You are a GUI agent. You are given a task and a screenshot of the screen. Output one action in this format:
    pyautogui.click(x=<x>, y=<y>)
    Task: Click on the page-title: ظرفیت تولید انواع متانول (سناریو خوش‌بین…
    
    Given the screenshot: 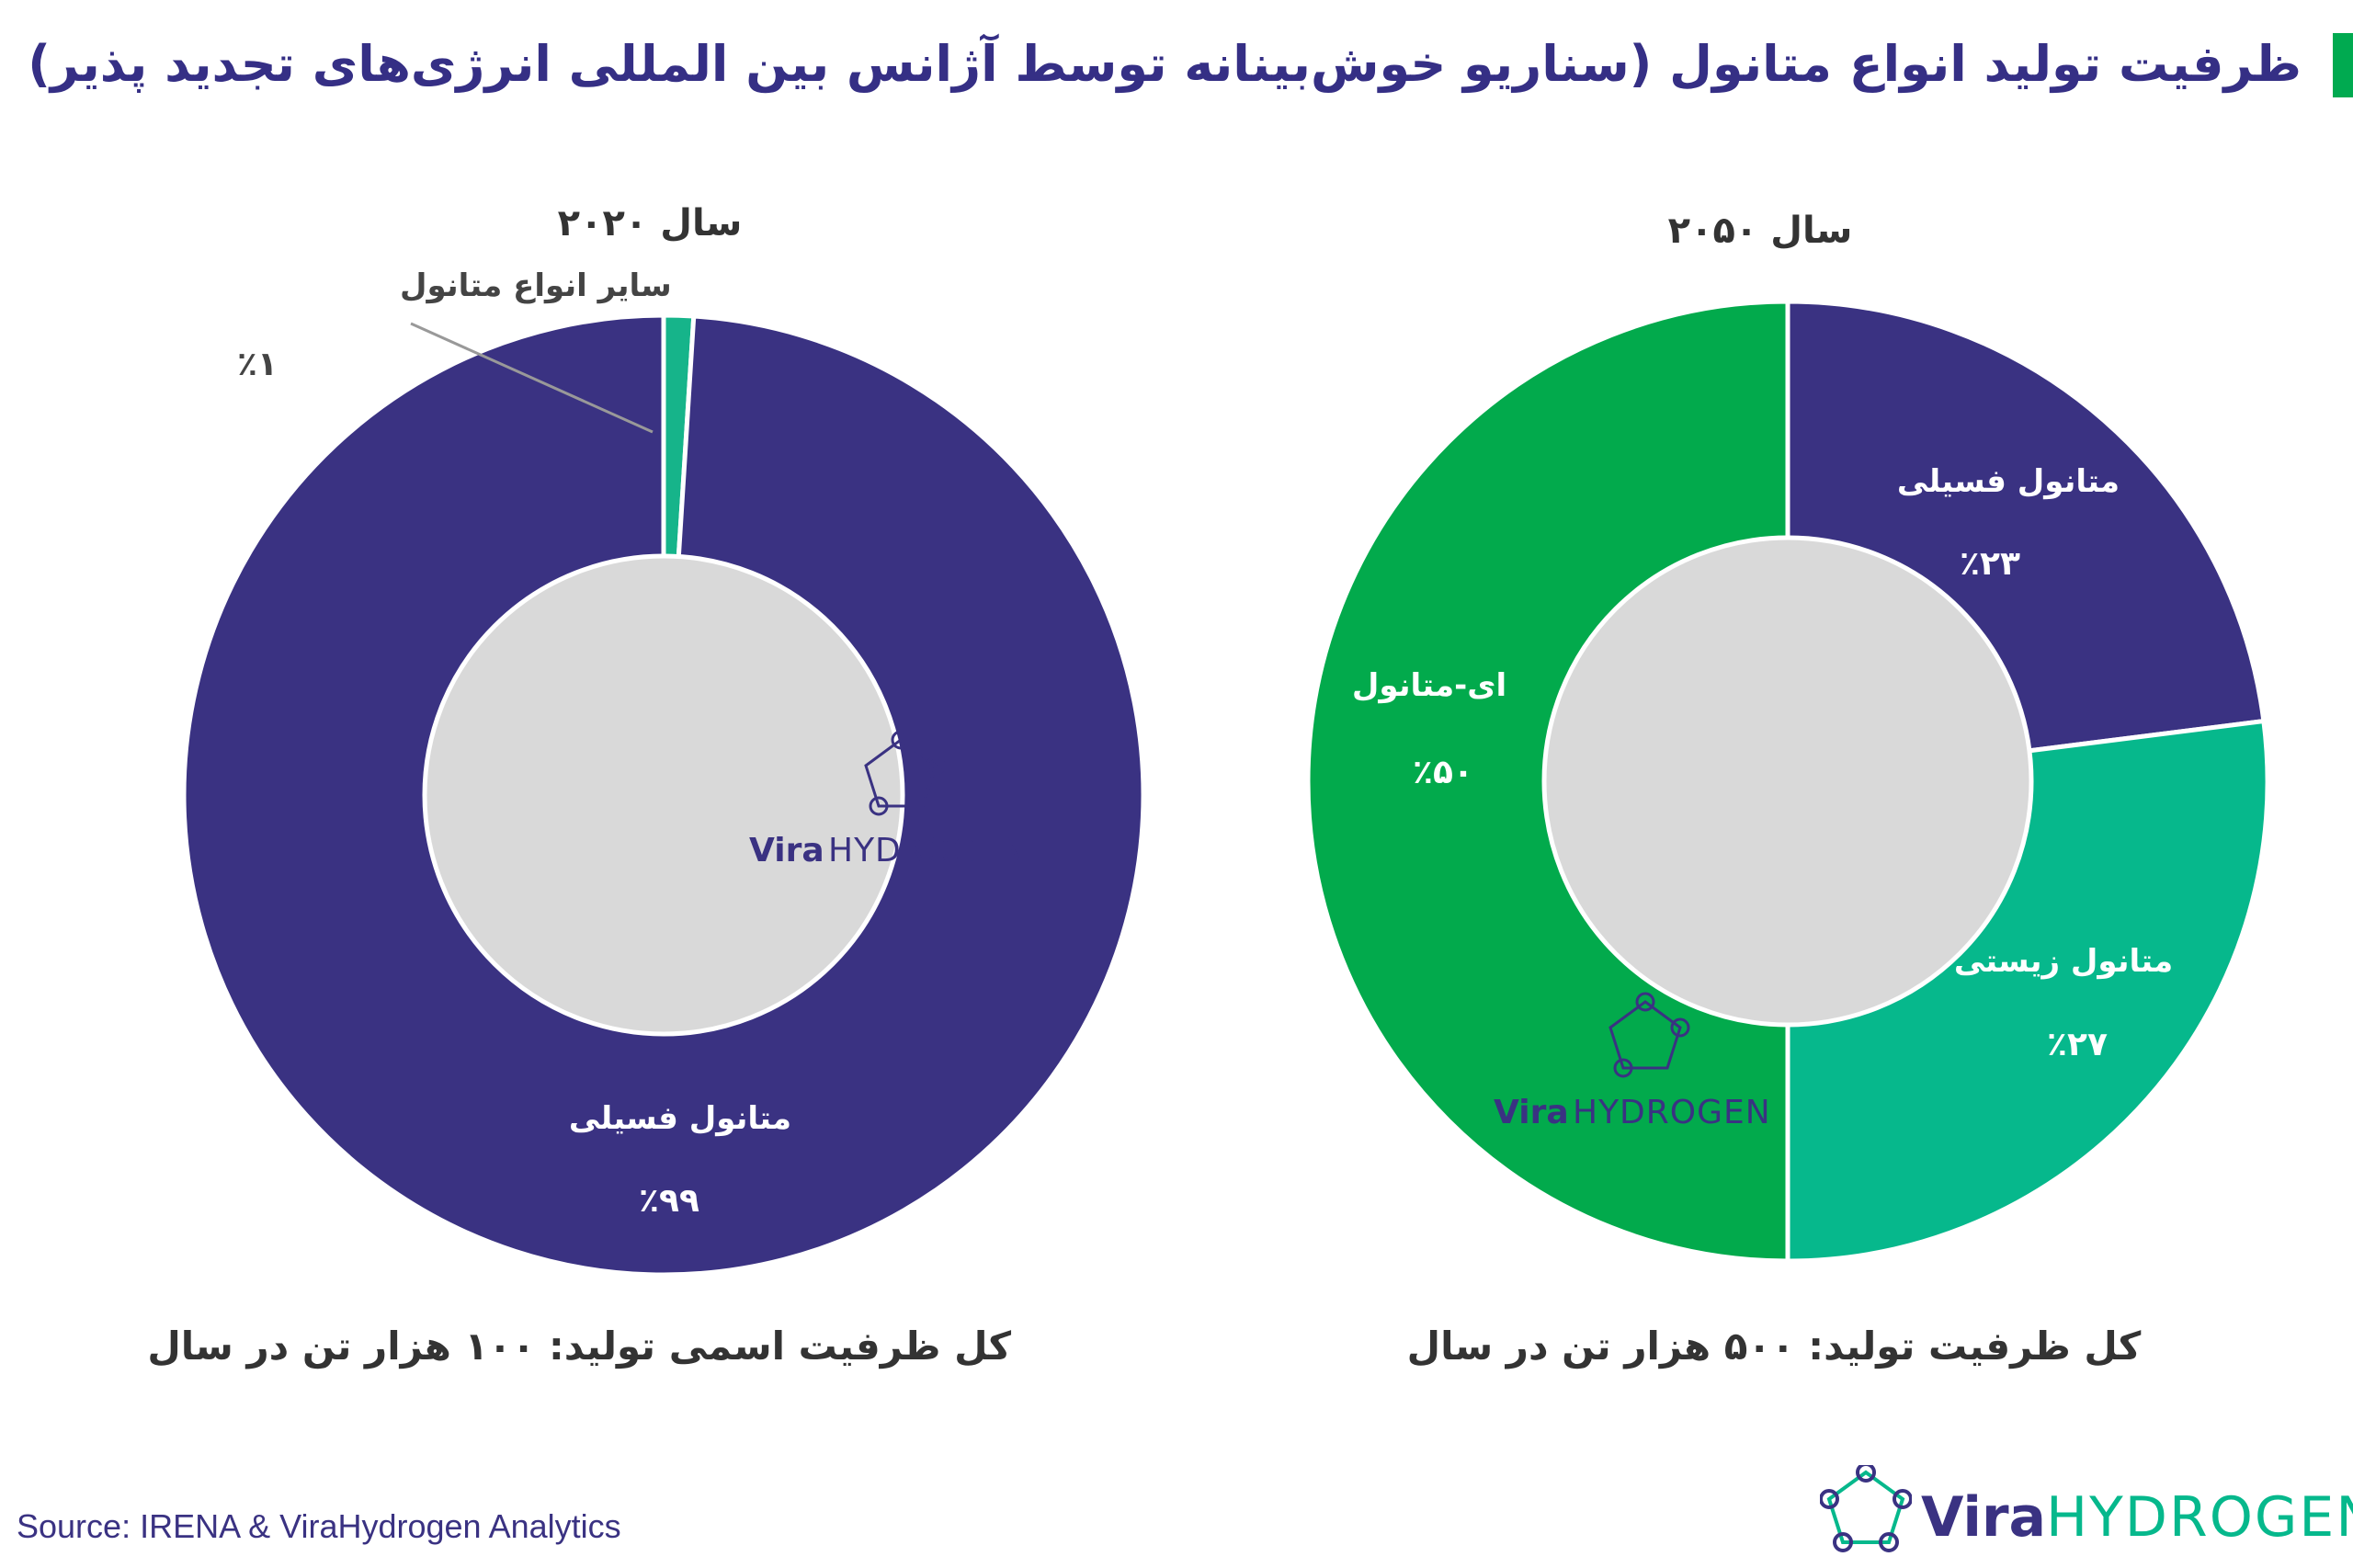 What is the action you would take?
    pyautogui.click(x=1165, y=64)
    